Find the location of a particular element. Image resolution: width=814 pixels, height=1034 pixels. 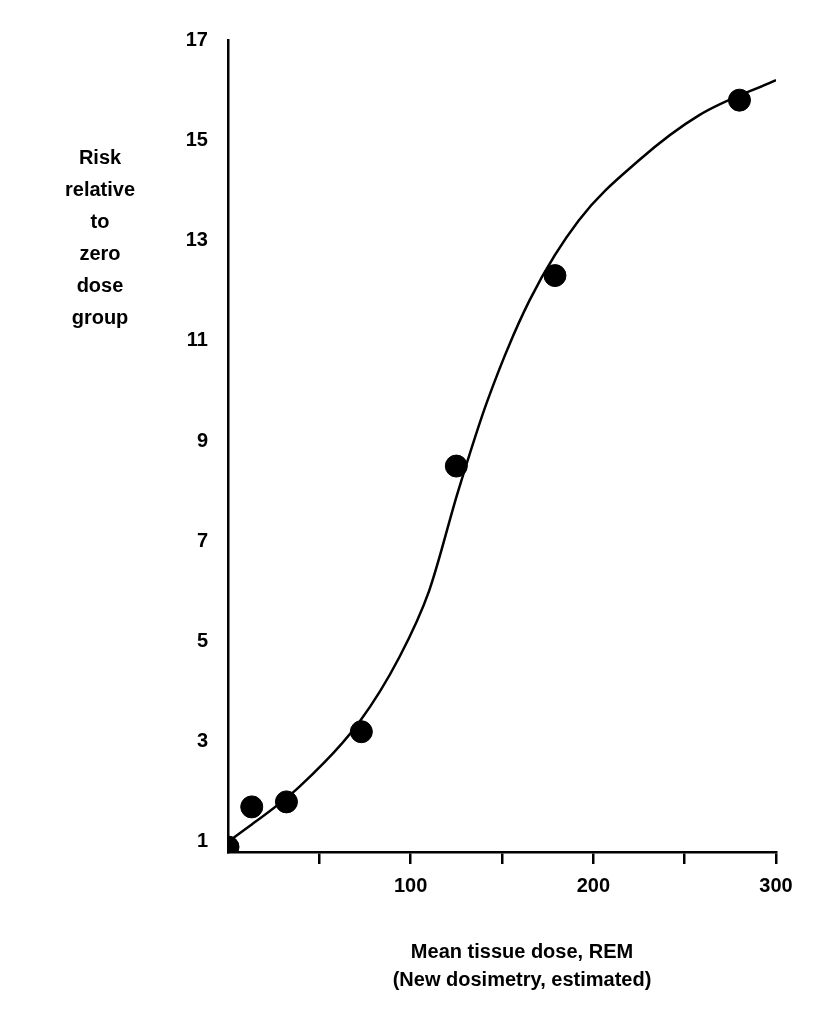

y-tick-label: 7 is located at coordinates (202, 539).